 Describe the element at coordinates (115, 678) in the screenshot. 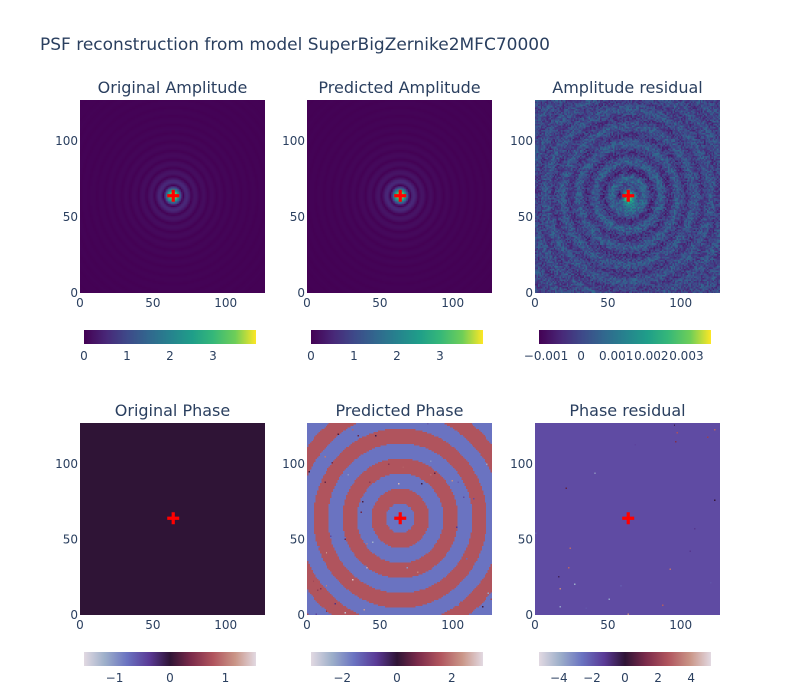

I see `colorbar-tick-label: −1` at that location.